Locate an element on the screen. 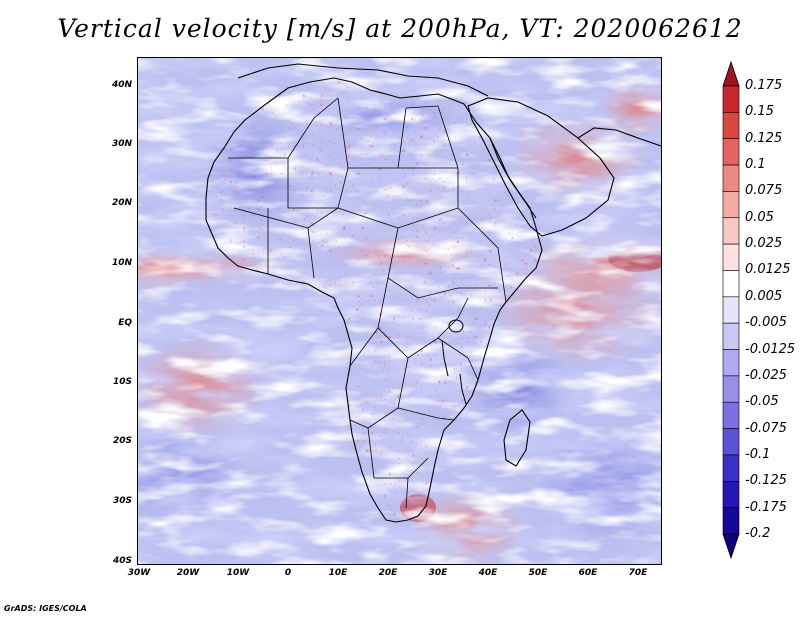  grads-credit: GrADS: IGES/COLA is located at coordinates (45, 608).